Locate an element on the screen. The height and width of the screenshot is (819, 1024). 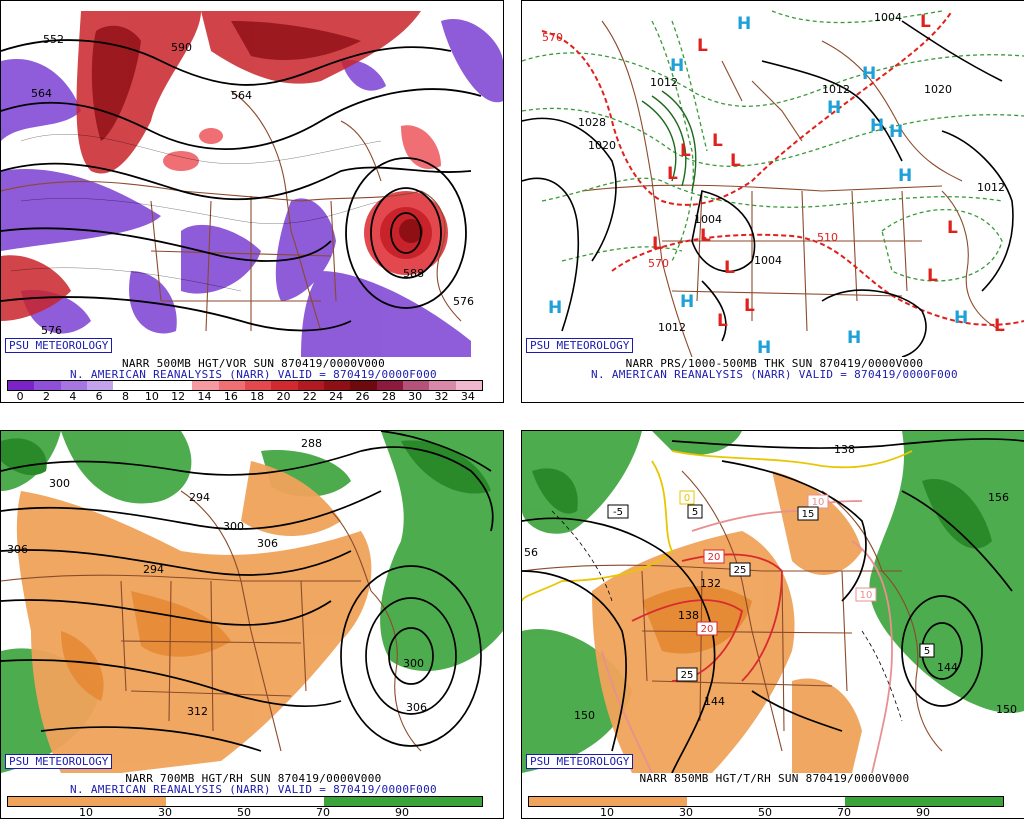
humidity-colorbar is located at coordinates (245, 801).